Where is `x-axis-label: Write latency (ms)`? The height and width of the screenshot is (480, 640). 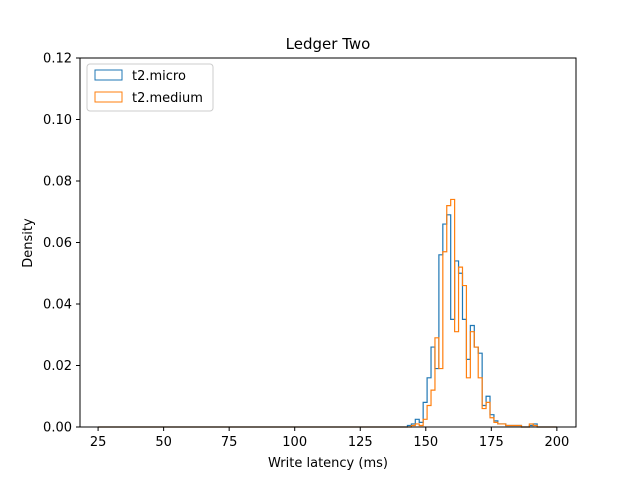
x-axis-label: Write latency (ms) is located at coordinates (328, 463).